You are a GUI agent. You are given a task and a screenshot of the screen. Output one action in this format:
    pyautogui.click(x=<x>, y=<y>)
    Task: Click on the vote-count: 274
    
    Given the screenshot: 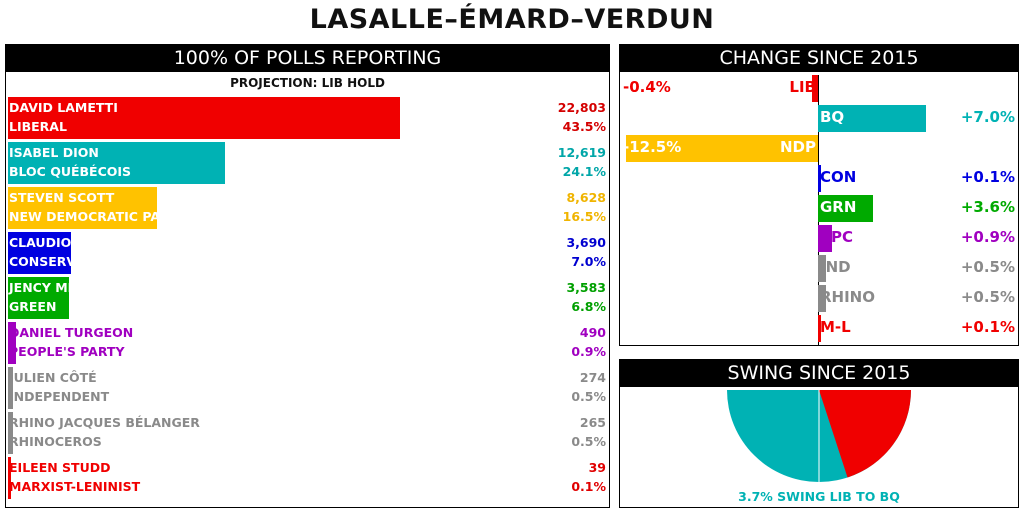 What is the action you would take?
    pyautogui.click(x=592, y=377)
    